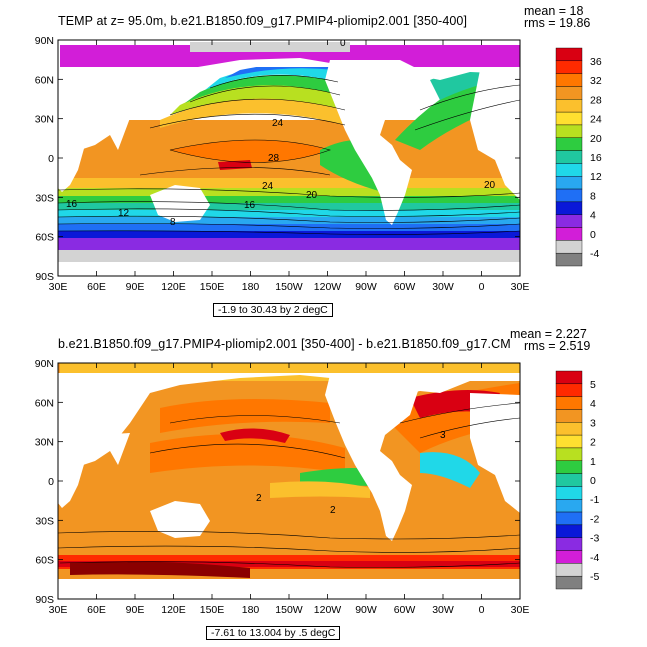  What do you see at coordinates (124, 213) in the screenshot?
I see `contour-label: 12` at bounding box center [124, 213].